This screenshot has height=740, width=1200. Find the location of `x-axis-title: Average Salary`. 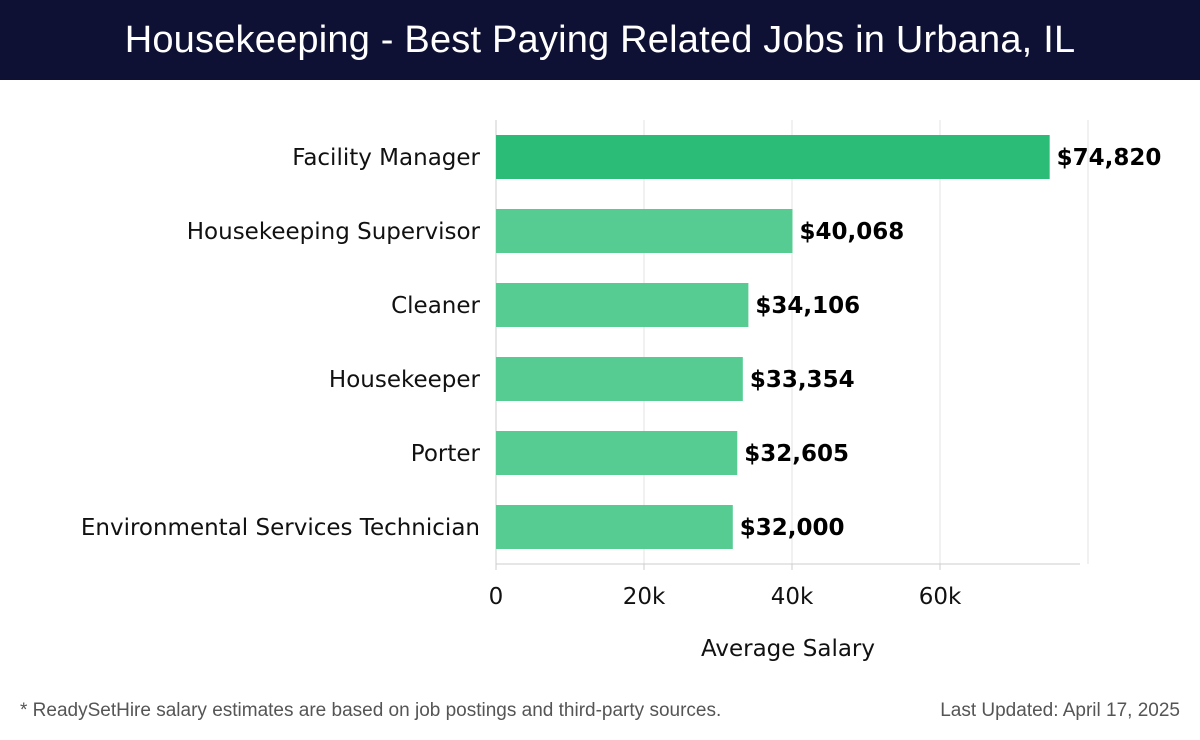

x-axis-title: Average Salary is located at coordinates (788, 649).